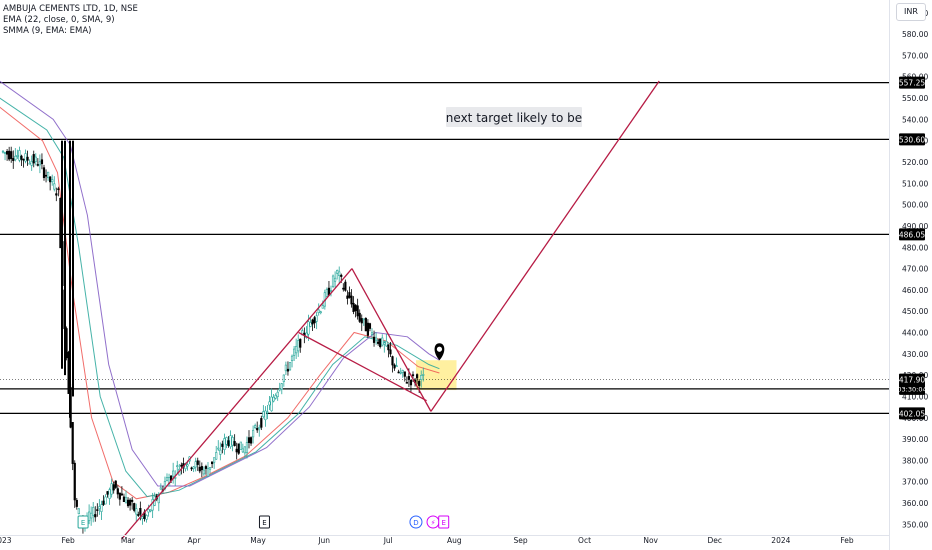 Image resolution: width=932 pixels, height=550 pixels. Describe the element at coordinates (263, 522) in the screenshot. I see `event-markers: E E D ⚡ E` at that location.